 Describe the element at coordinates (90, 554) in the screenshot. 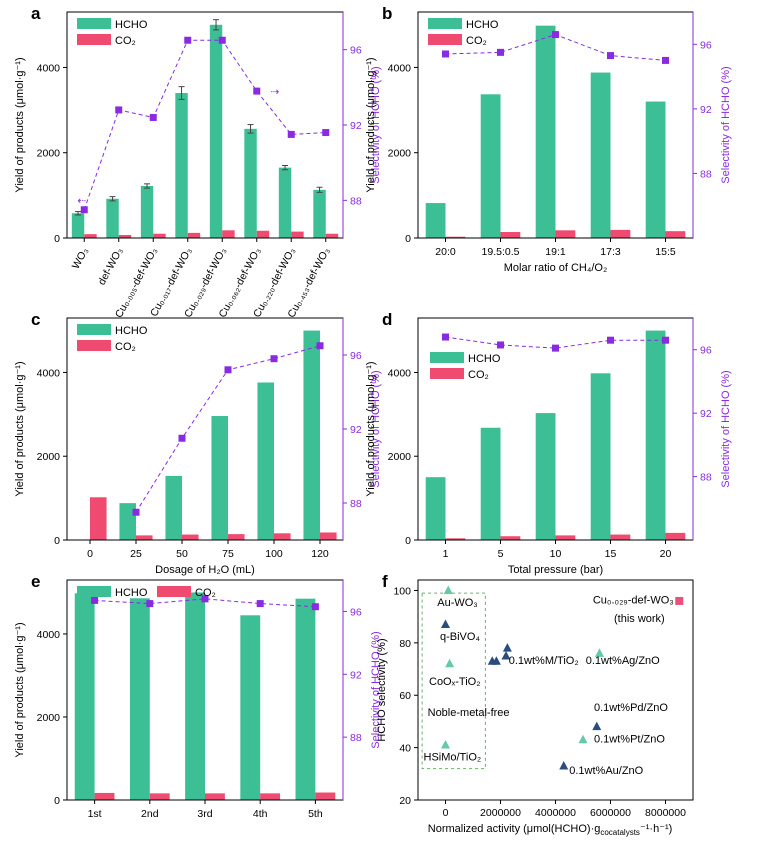

I see `x-tick-label: 0` at that location.